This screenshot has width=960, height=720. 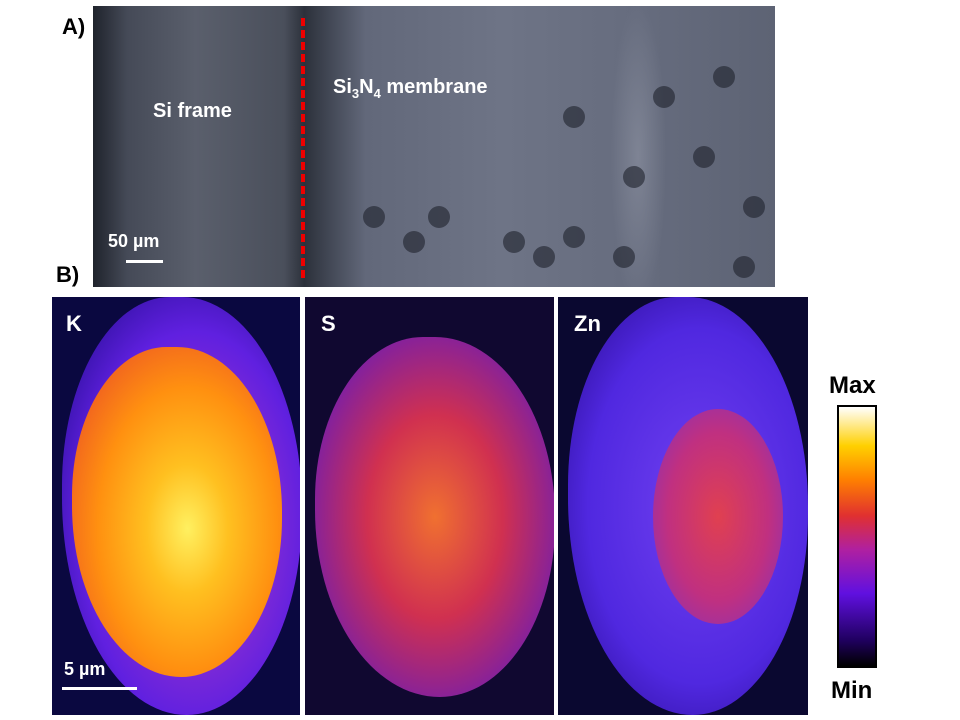 What do you see at coordinates (410, 88) in the screenshot?
I see `membrane-label: Si3N4 membrane` at bounding box center [410, 88].